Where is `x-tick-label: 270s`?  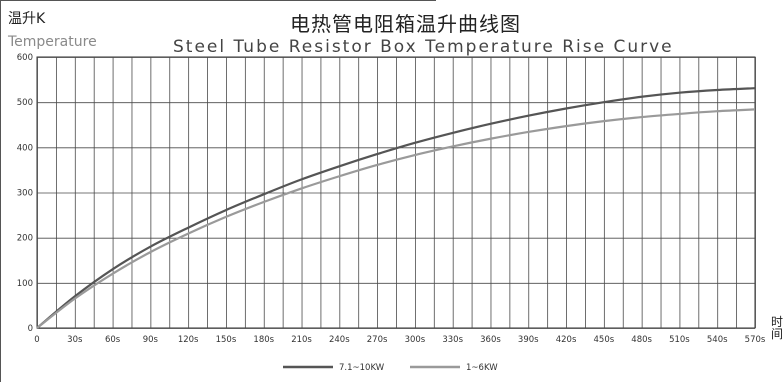 x-tick-label: 270s is located at coordinates (377, 340).